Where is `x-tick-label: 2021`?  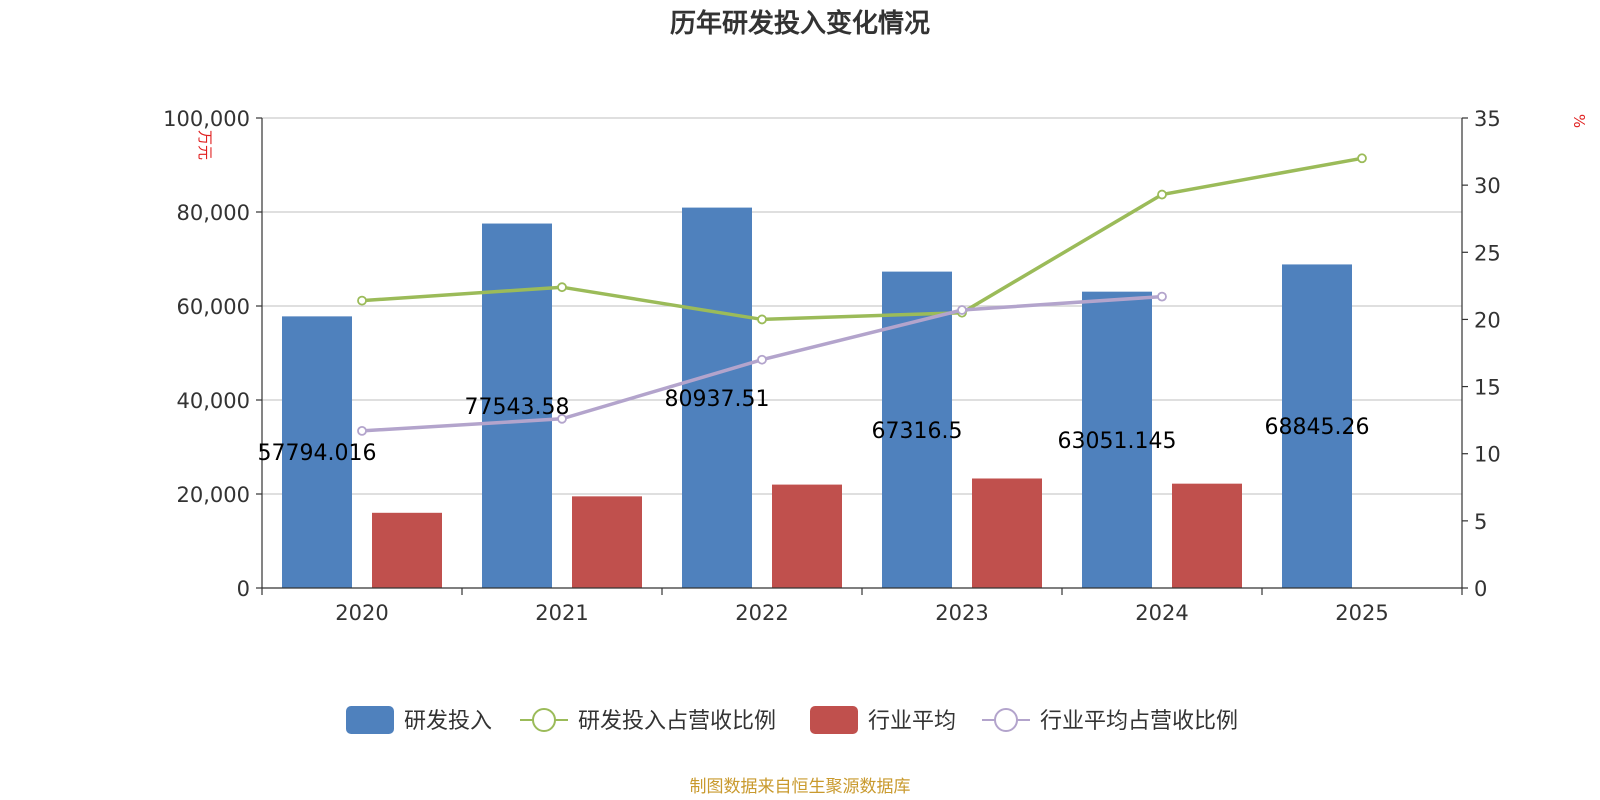 x-tick-label: 2021 is located at coordinates (561, 613).